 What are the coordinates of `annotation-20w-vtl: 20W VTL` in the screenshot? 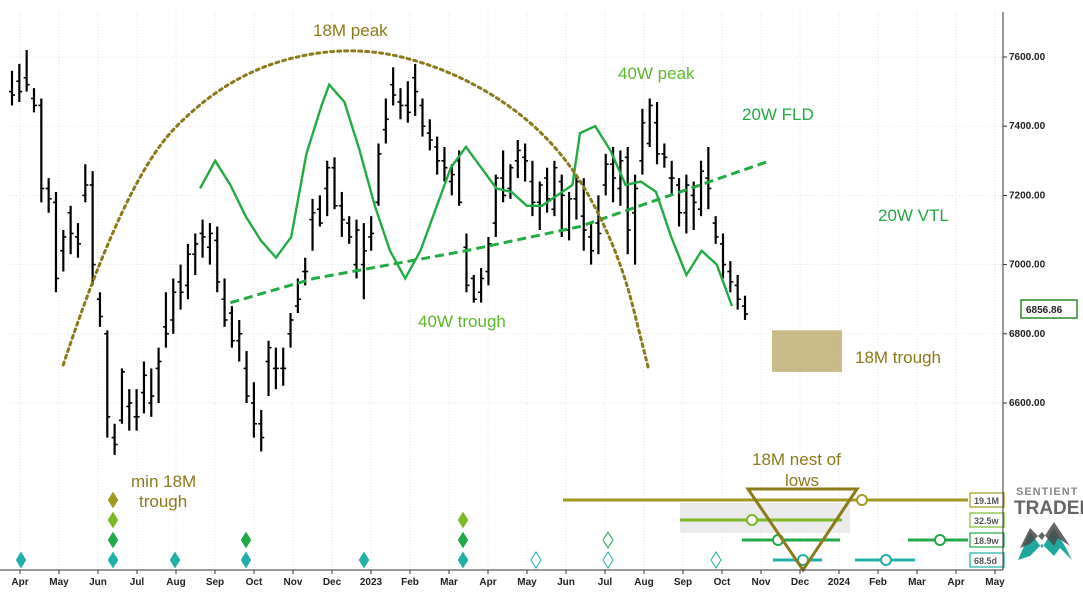 It's located at (913, 215).